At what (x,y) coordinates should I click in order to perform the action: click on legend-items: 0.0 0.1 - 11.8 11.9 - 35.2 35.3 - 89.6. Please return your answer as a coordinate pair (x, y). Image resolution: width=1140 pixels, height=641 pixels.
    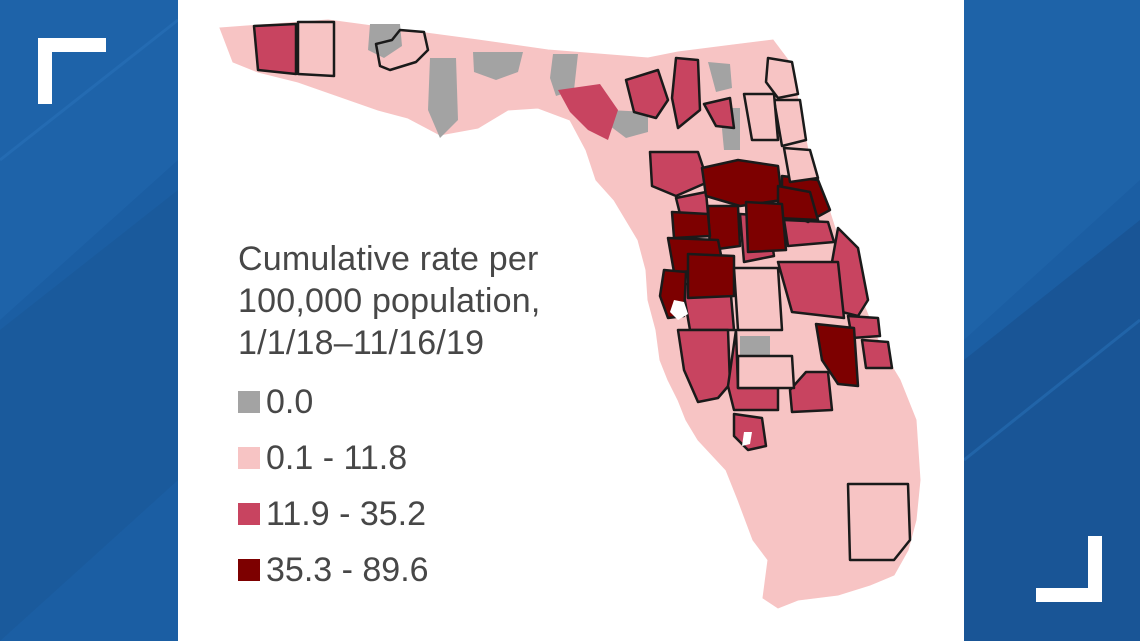
    Looking at the image, I should click on (389, 486).